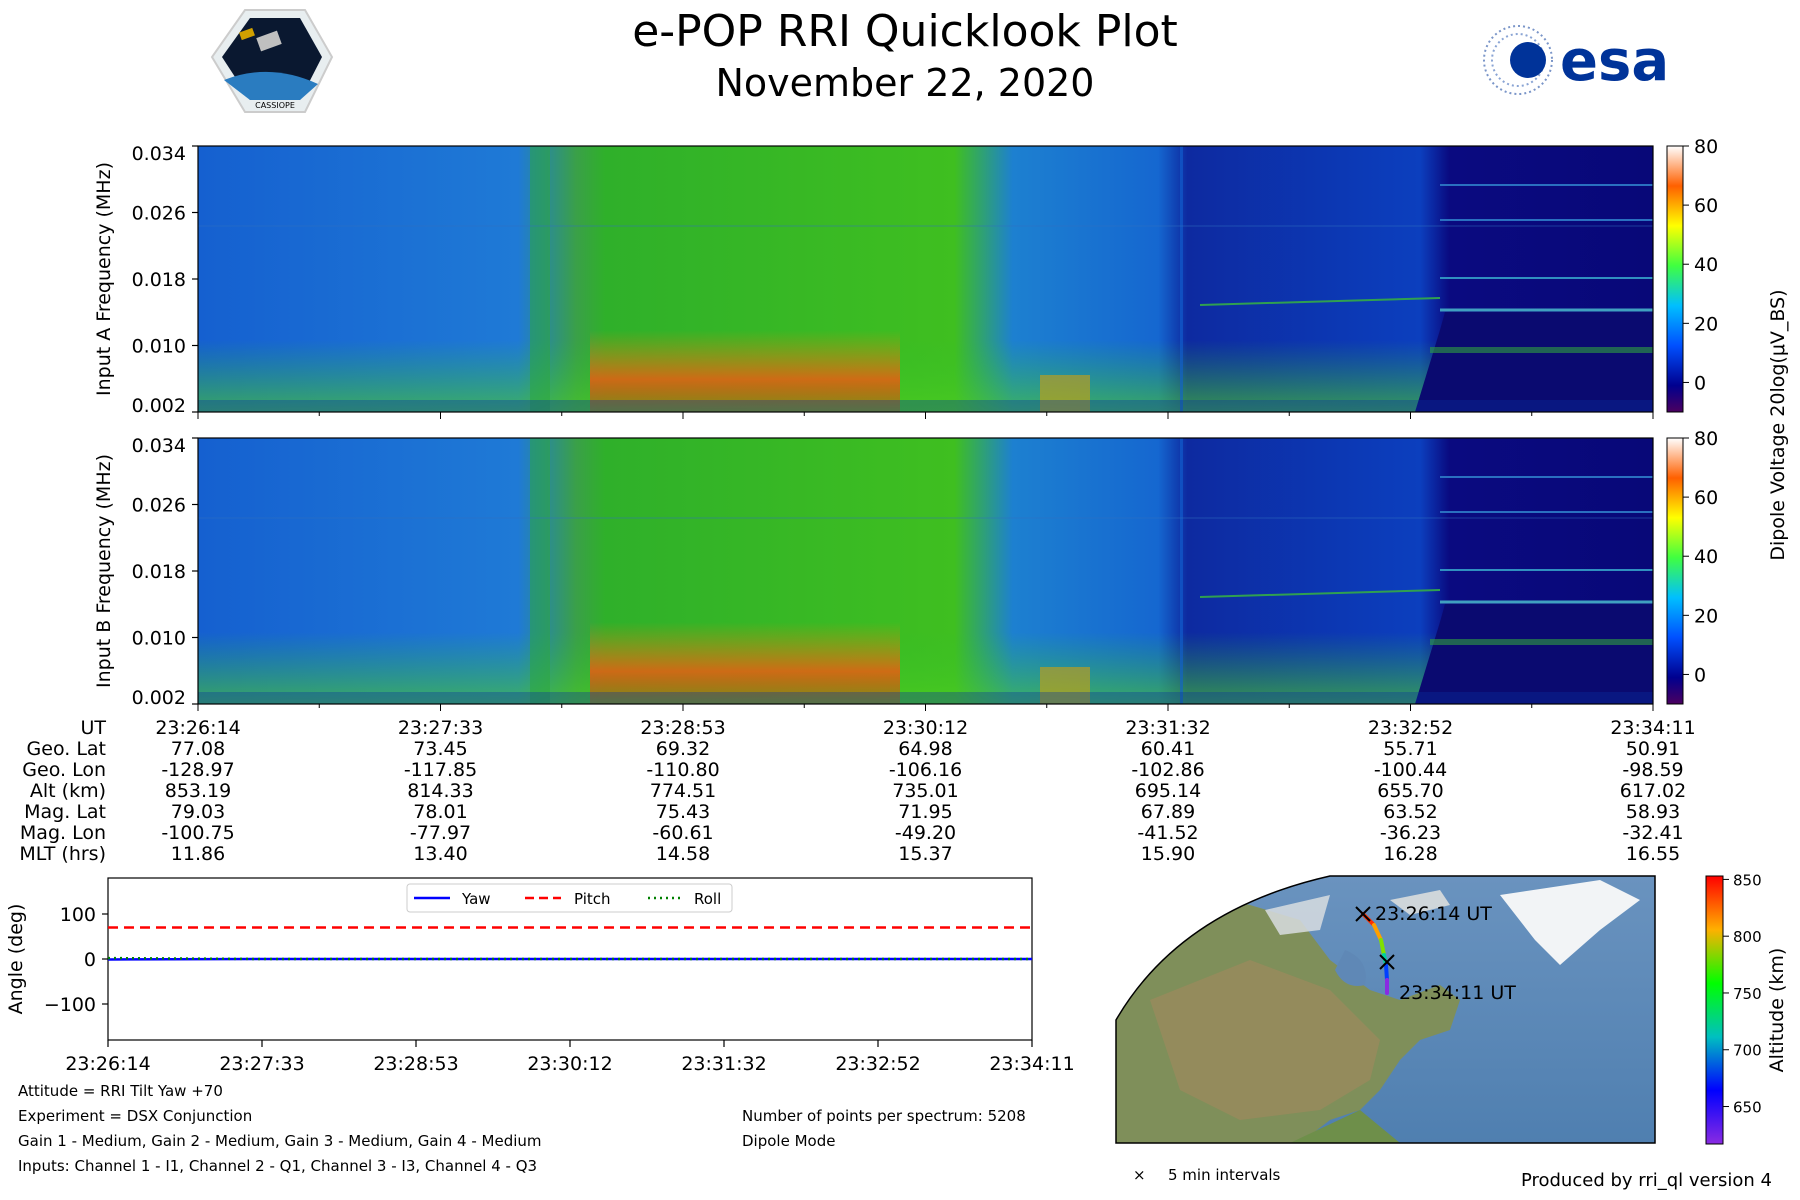 The height and width of the screenshot is (1200, 1800). Describe the element at coordinates (63, 833) in the screenshot. I see `ephemeris-row-label: Mag. Lon` at that location.